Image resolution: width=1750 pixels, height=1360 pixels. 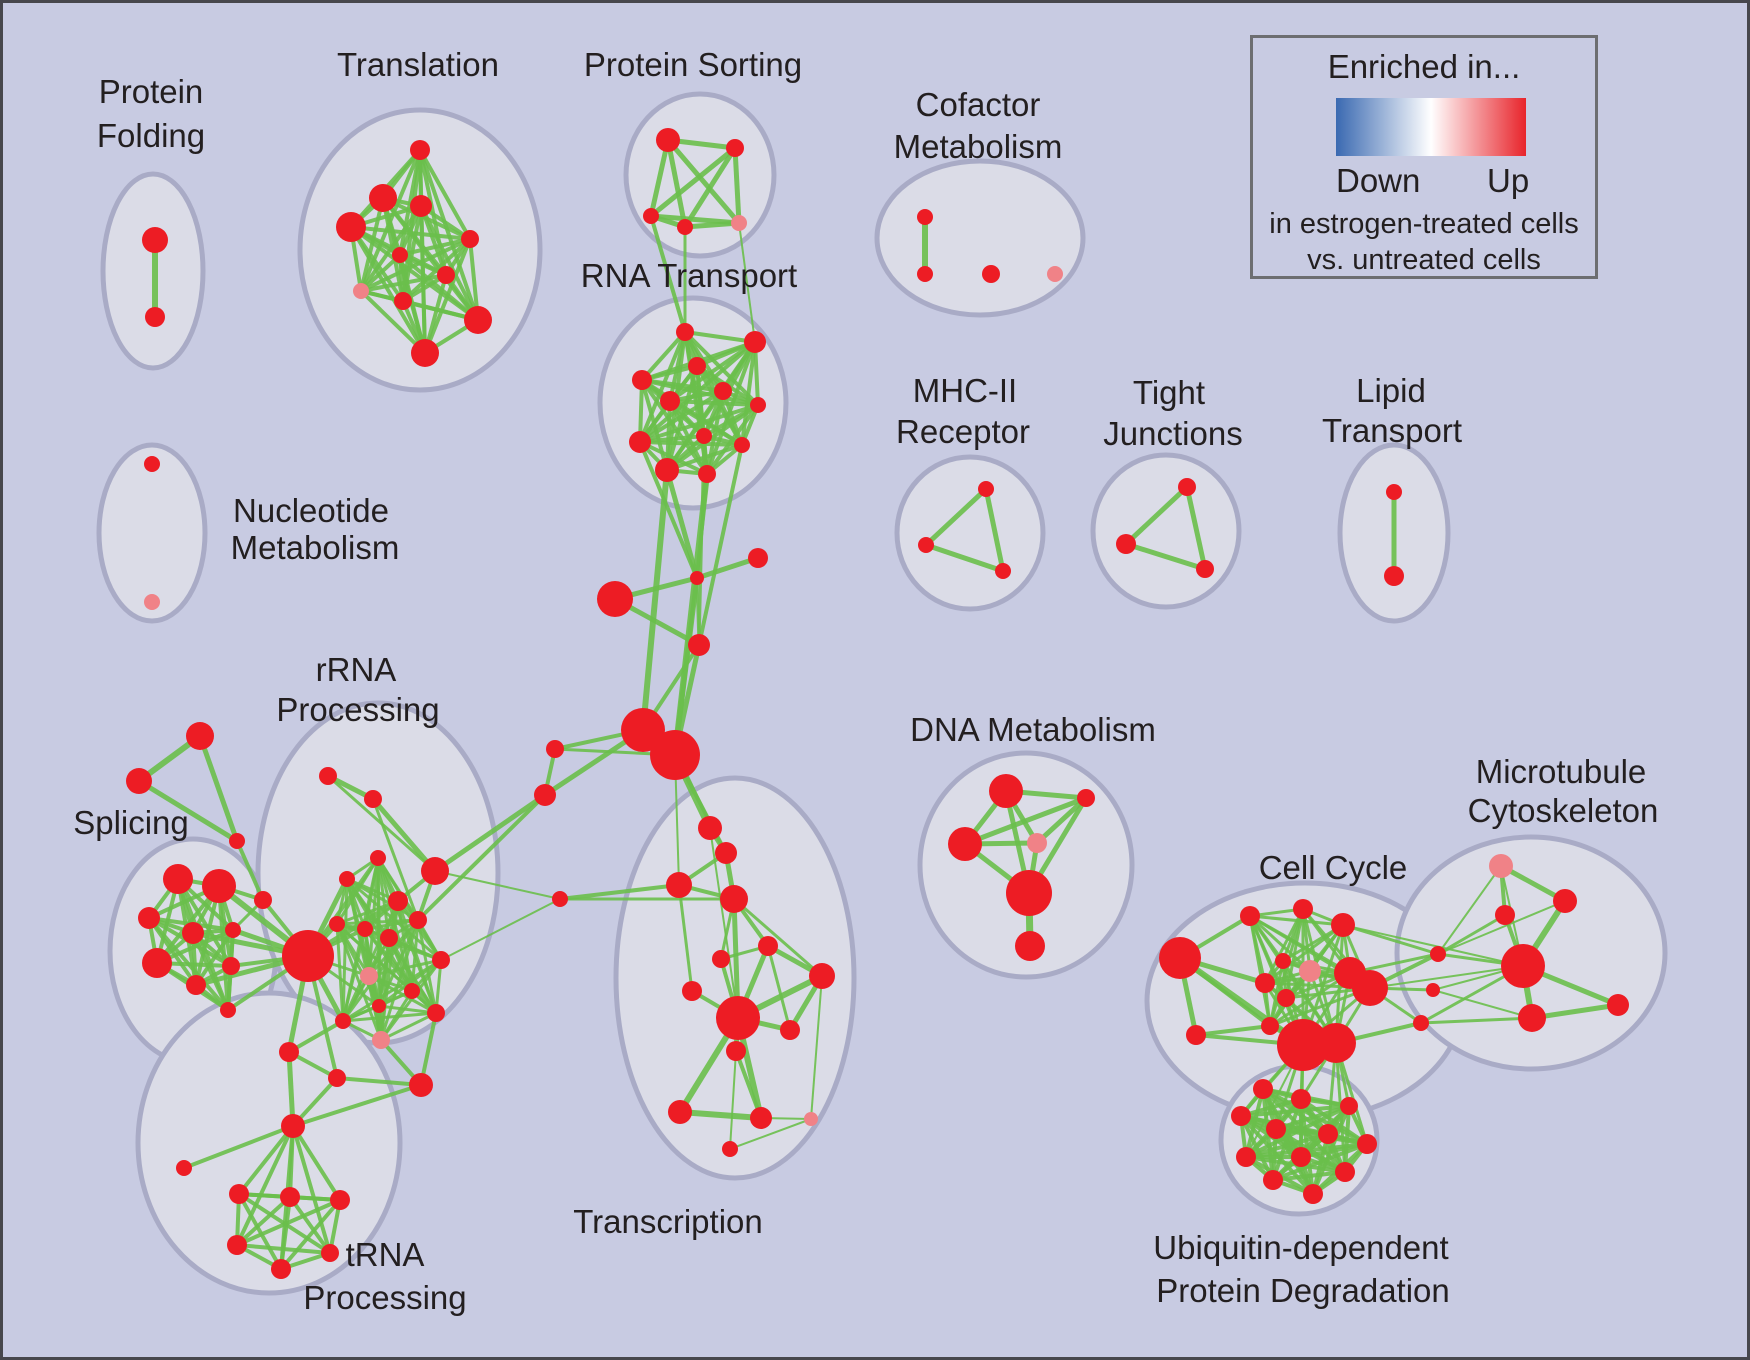 I want to click on edge-PS2-PS3, so click(x=693, y=182).